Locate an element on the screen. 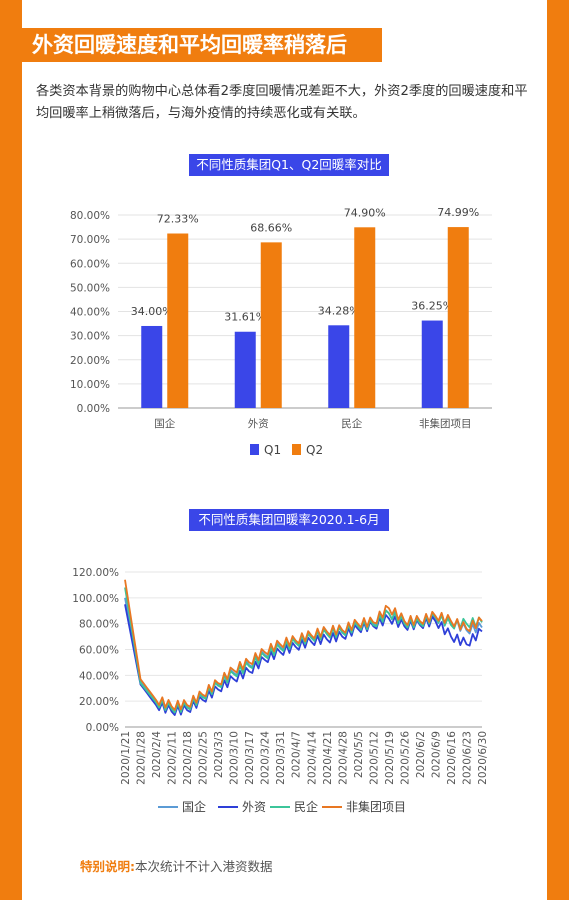  x-tick-label: 外资 is located at coordinates (258, 424).